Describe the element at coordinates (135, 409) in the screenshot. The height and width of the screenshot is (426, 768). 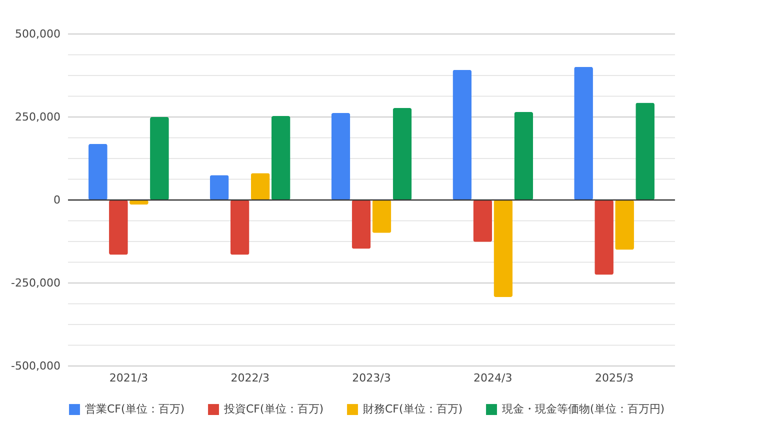
I see `legend-label: 営業CF(単位：百万)` at that location.